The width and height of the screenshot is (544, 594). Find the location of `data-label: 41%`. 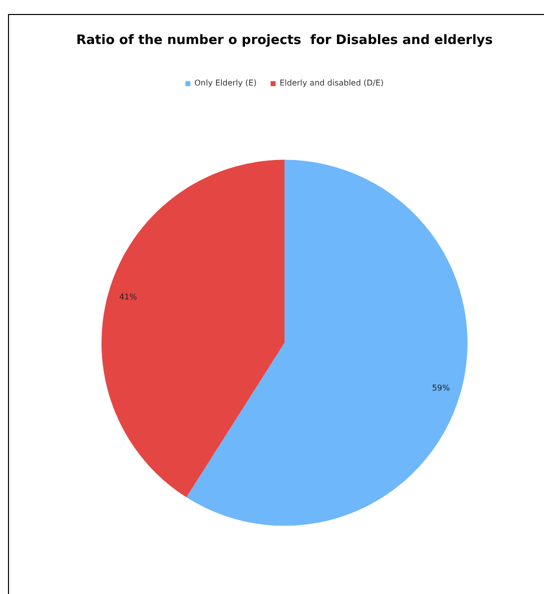

data-label: 41% is located at coordinates (128, 297).